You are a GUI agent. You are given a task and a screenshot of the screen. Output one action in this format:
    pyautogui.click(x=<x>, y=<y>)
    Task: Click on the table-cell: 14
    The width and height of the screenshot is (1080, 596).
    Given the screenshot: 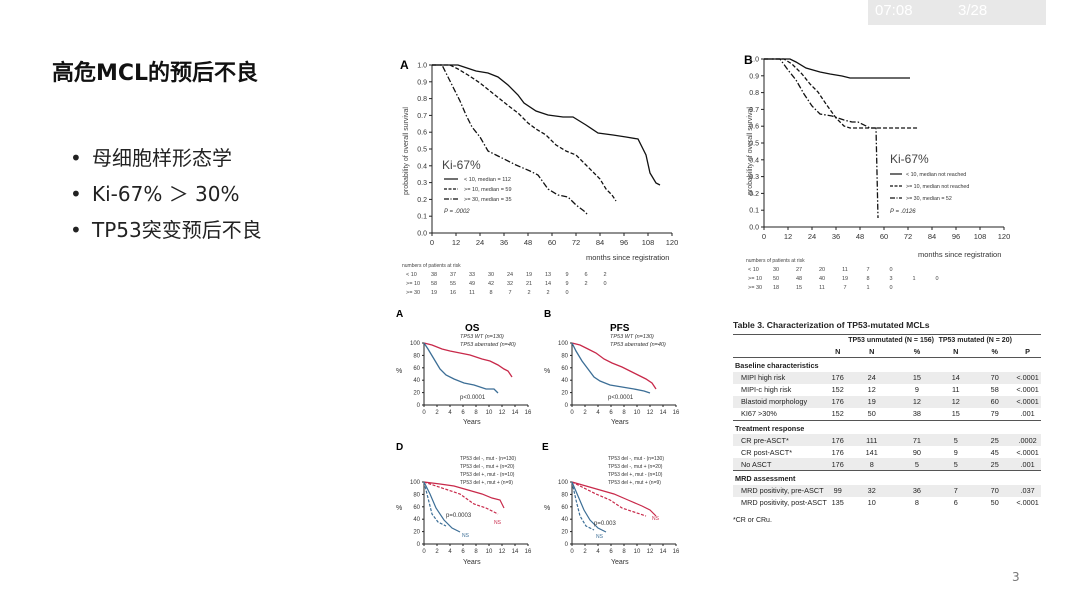 What is the action you would take?
    pyautogui.click(x=956, y=377)
    